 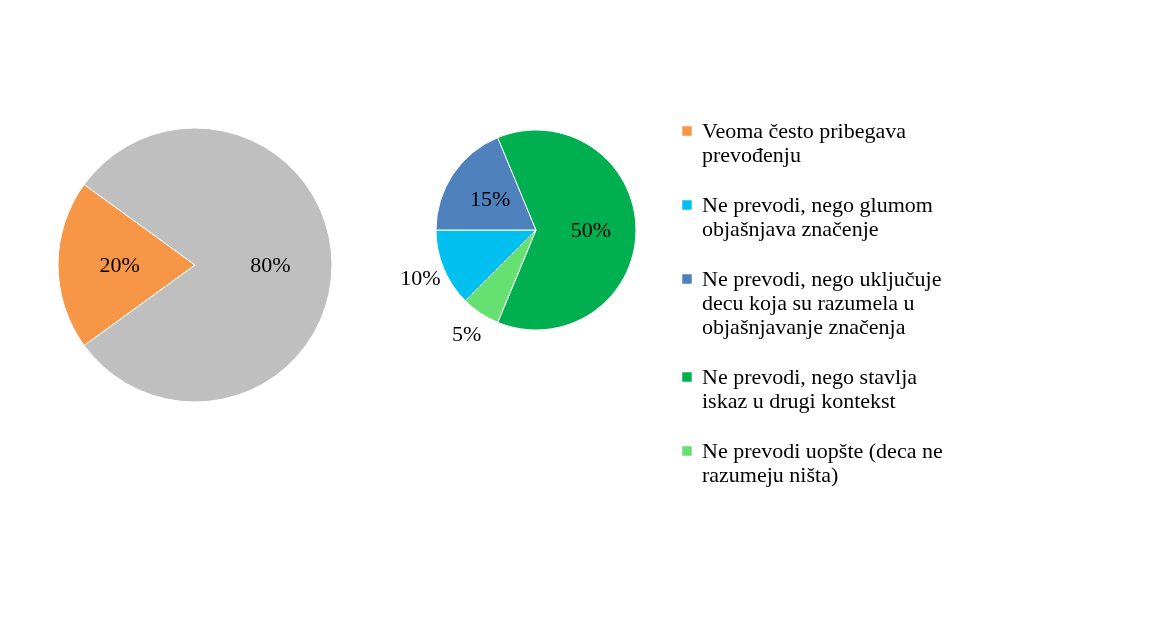 What do you see at coordinates (420, 277) in the screenshot?
I see `data-label: 10%` at bounding box center [420, 277].